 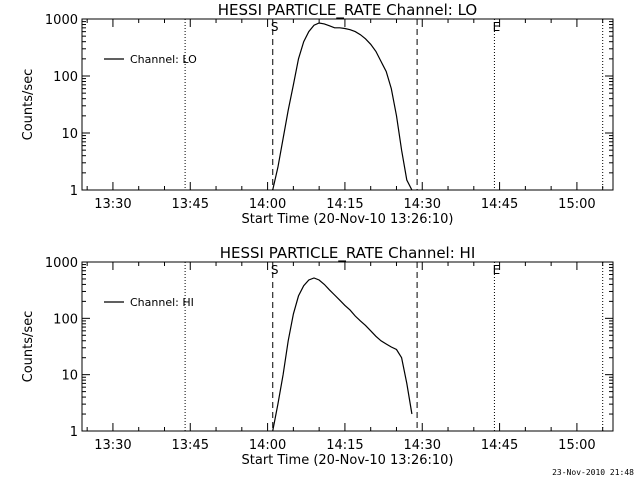 What do you see at coordinates (162, 302) in the screenshot?
I see `legend-label: Channel: HI` at bounding box center [162, 302].